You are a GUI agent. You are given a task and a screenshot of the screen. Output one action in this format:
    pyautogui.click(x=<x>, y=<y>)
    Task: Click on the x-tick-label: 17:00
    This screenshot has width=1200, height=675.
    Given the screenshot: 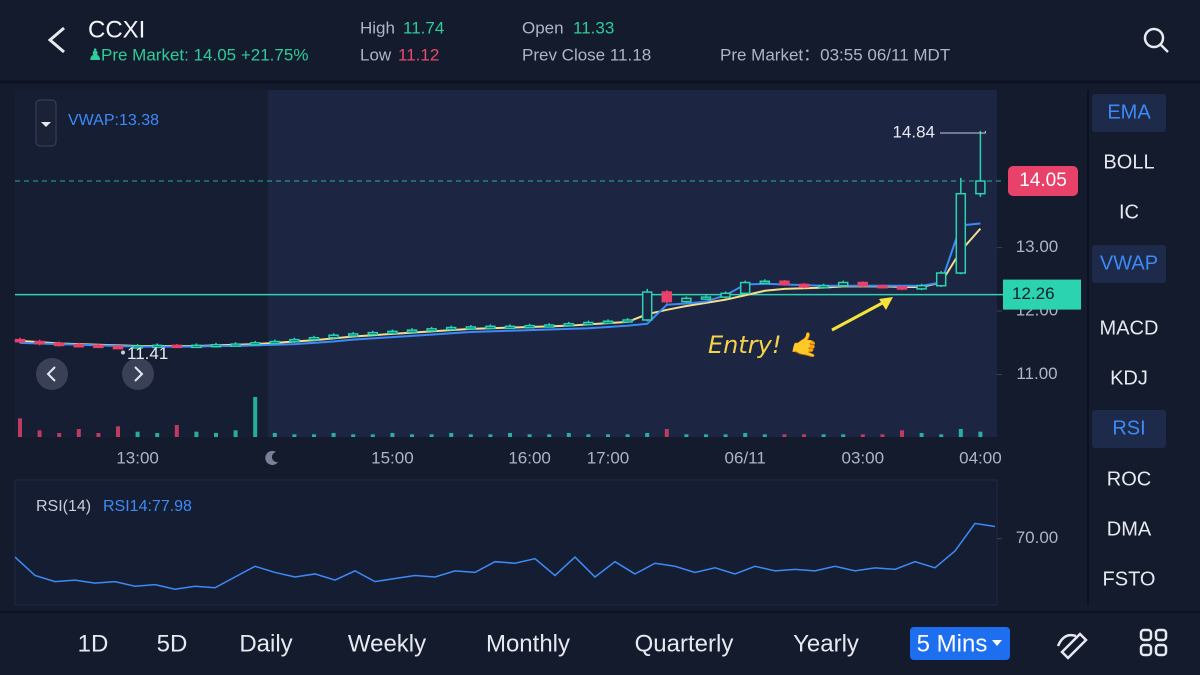 What is the action you would take?
    pyautogui.click(x=608, y=457)
    